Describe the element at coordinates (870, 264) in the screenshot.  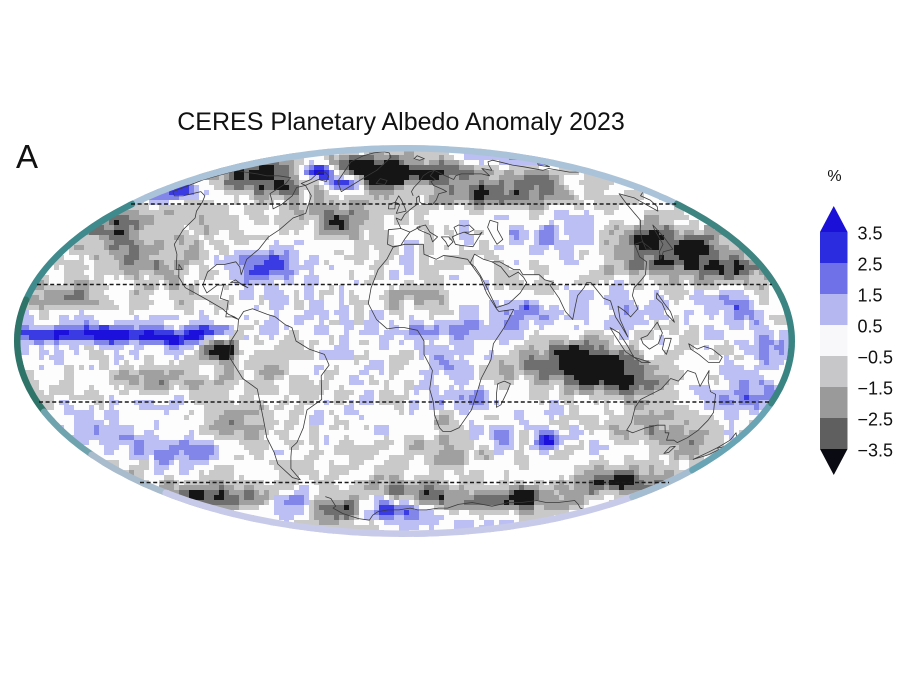
I see `svg-text: 2.5` at that location.